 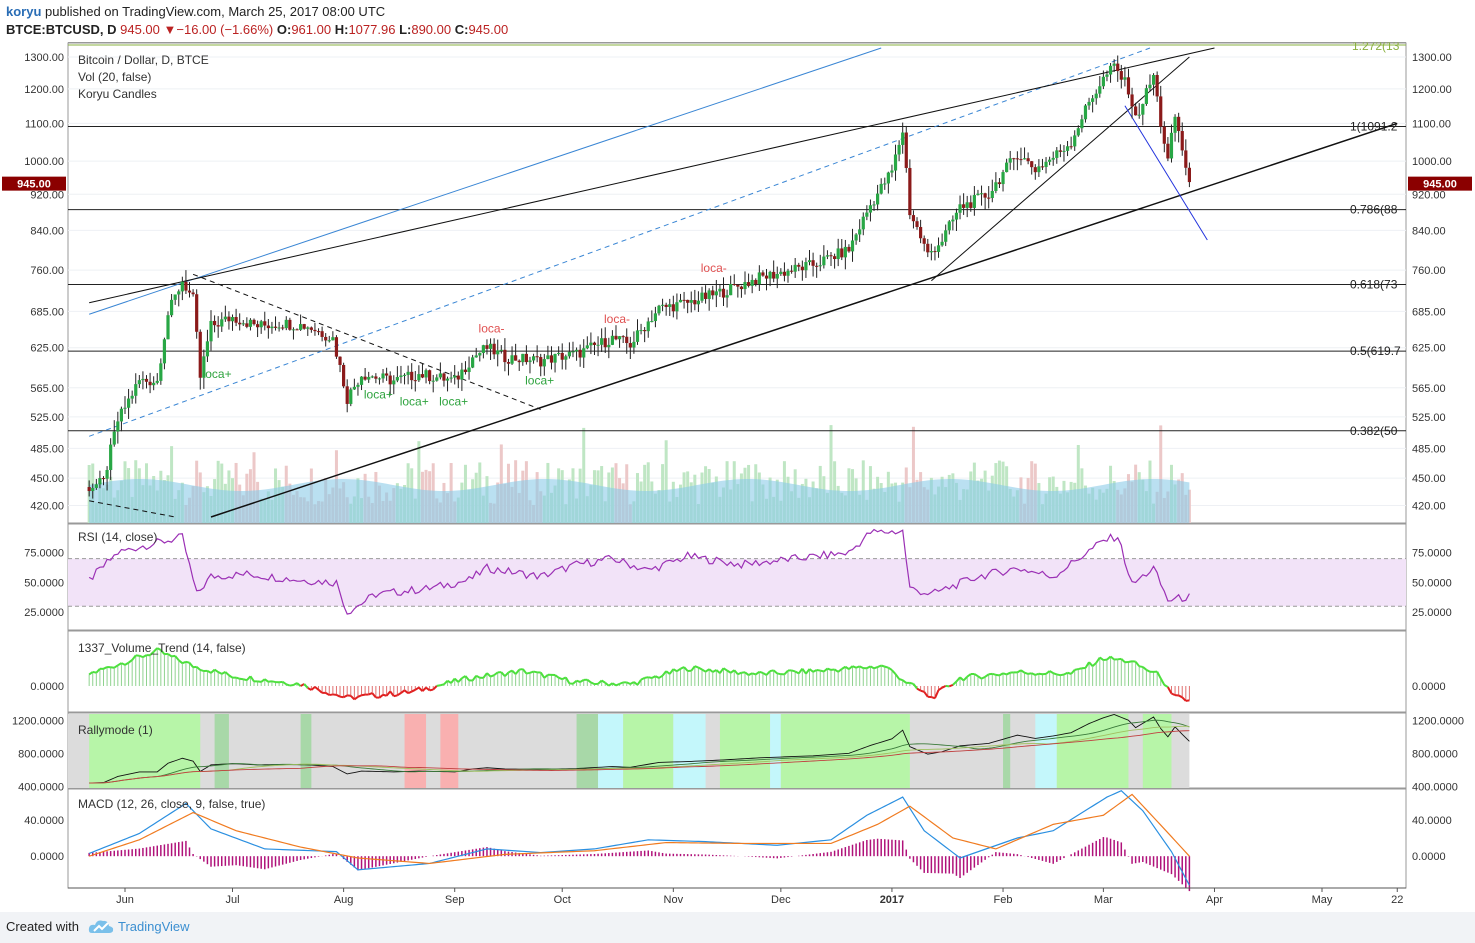 I want to click on price-tick-label: 1100.00, so click(x=44, y=124).